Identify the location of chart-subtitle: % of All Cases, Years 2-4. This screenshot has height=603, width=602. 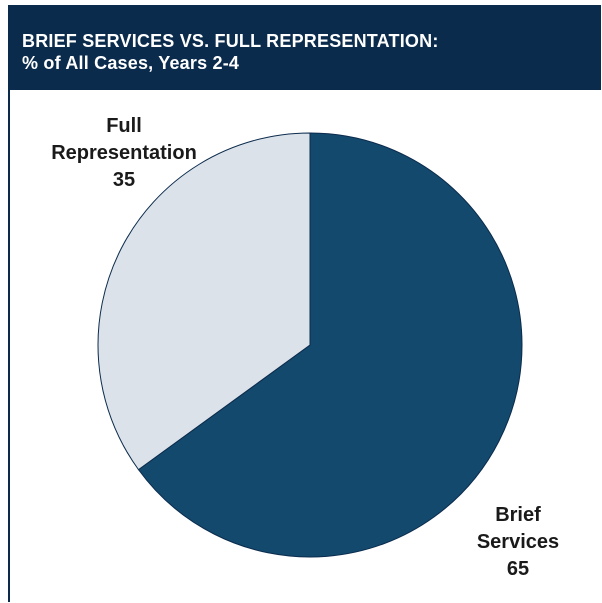
(131, 63).